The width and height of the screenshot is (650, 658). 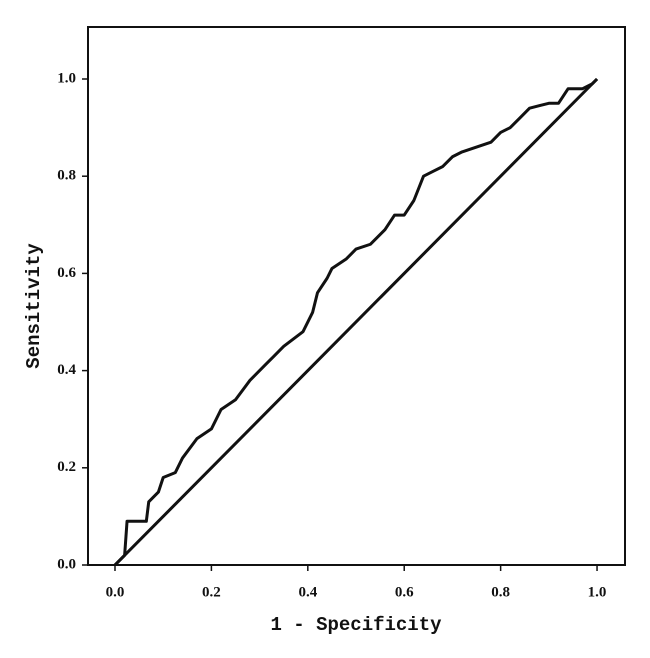 What do you see at coordinates (66, 78) in the screenshot?
I see `y-tick-label: 1.0` at bounding box center [66, 78].